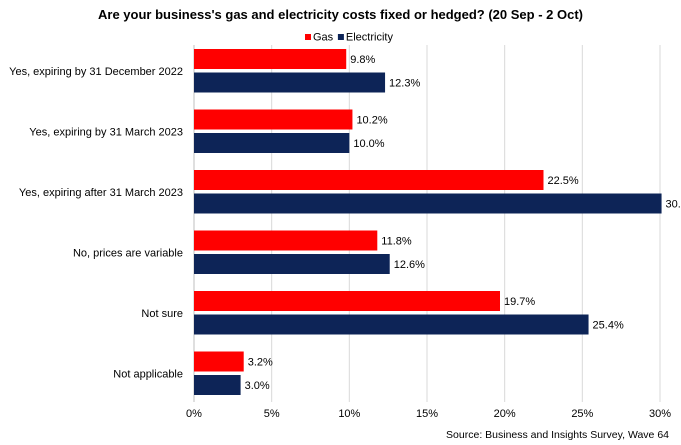 The height and width of the screenshot is (445, 681). I want to click on category-label: No, prices are variable, so click(128, 253).